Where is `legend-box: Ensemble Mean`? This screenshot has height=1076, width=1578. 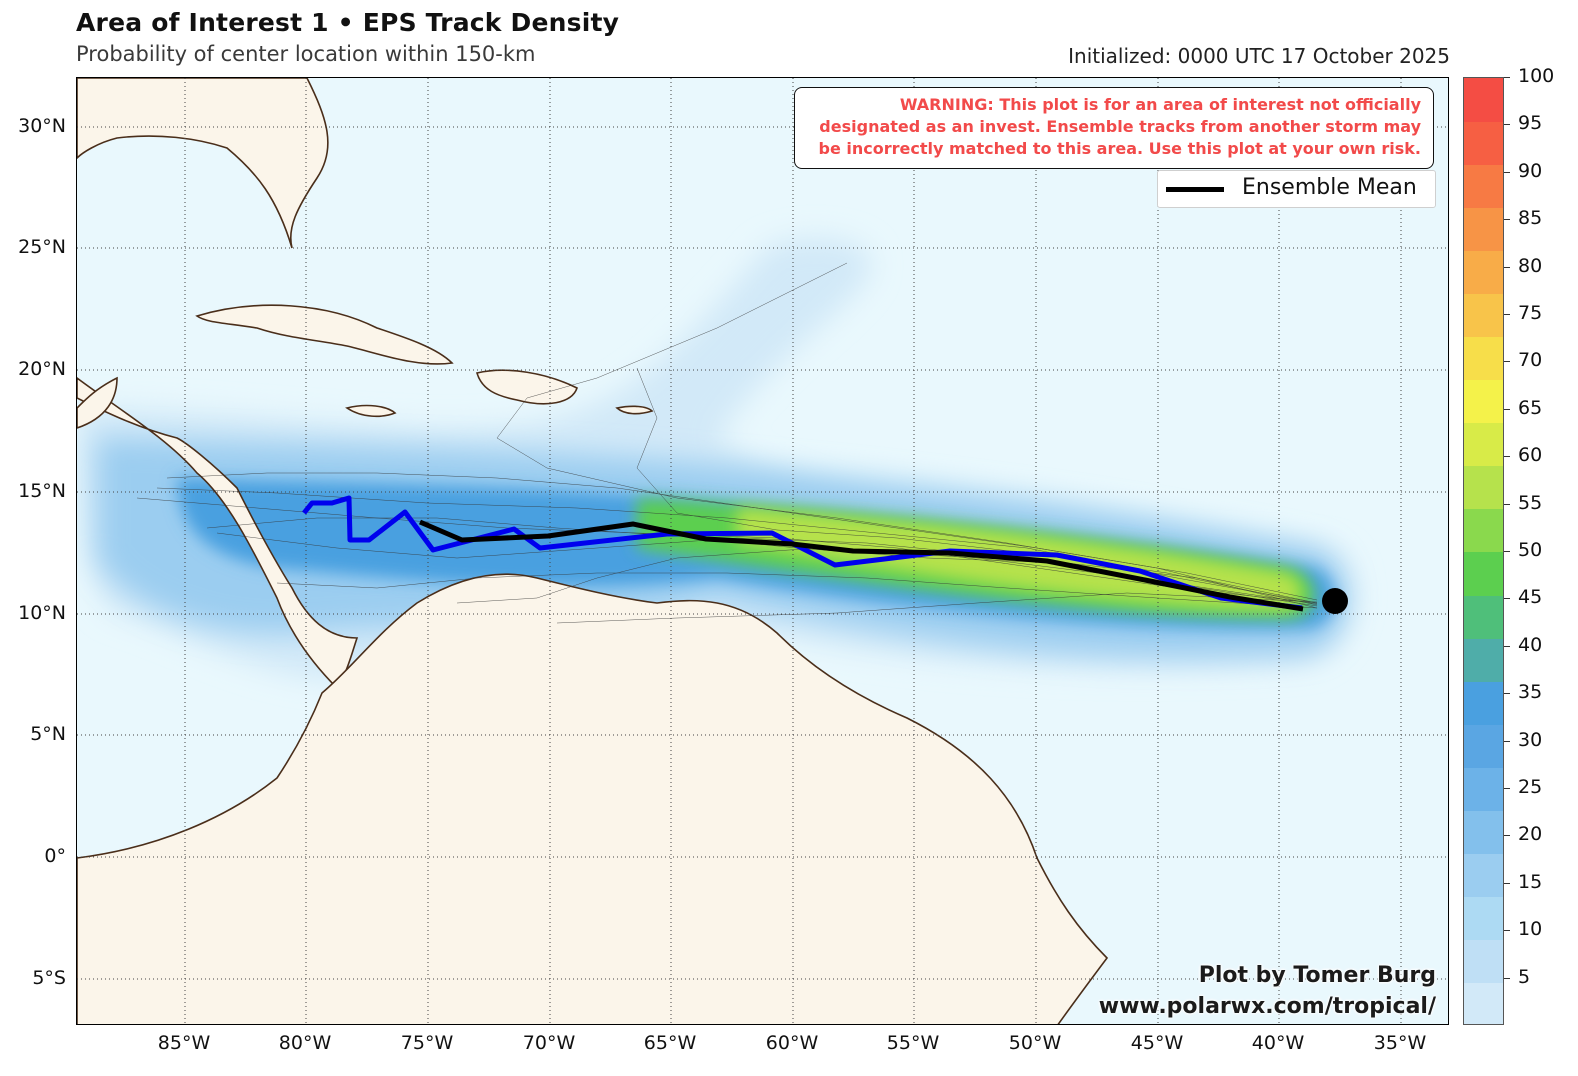
legend-box: Ensemble Mean is located at coordinates (1296, 189).